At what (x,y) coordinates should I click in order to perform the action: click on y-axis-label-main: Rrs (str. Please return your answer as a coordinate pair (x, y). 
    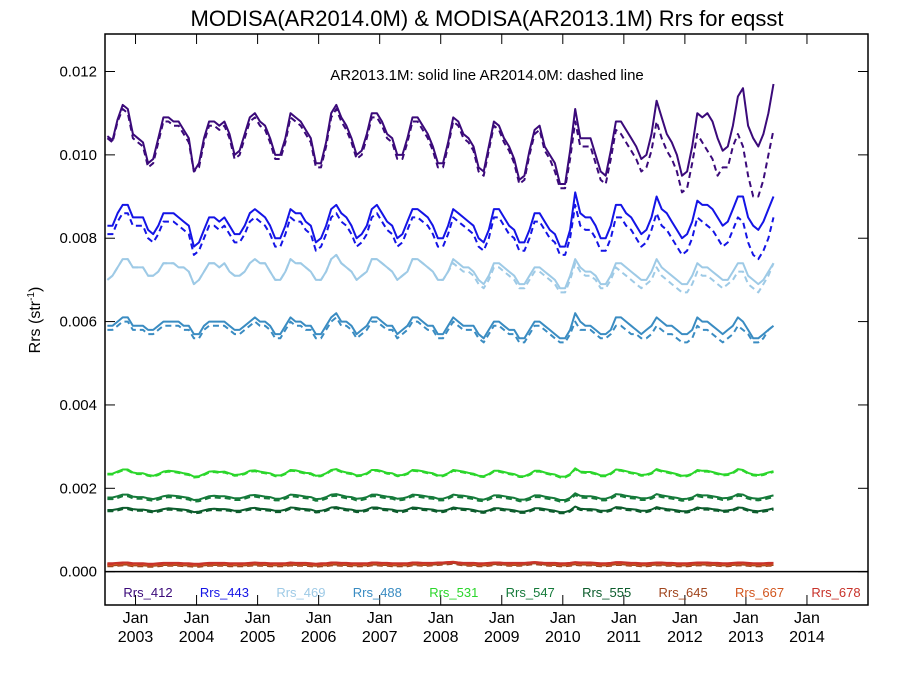
    Looking at the image, I should click on (35, 326).